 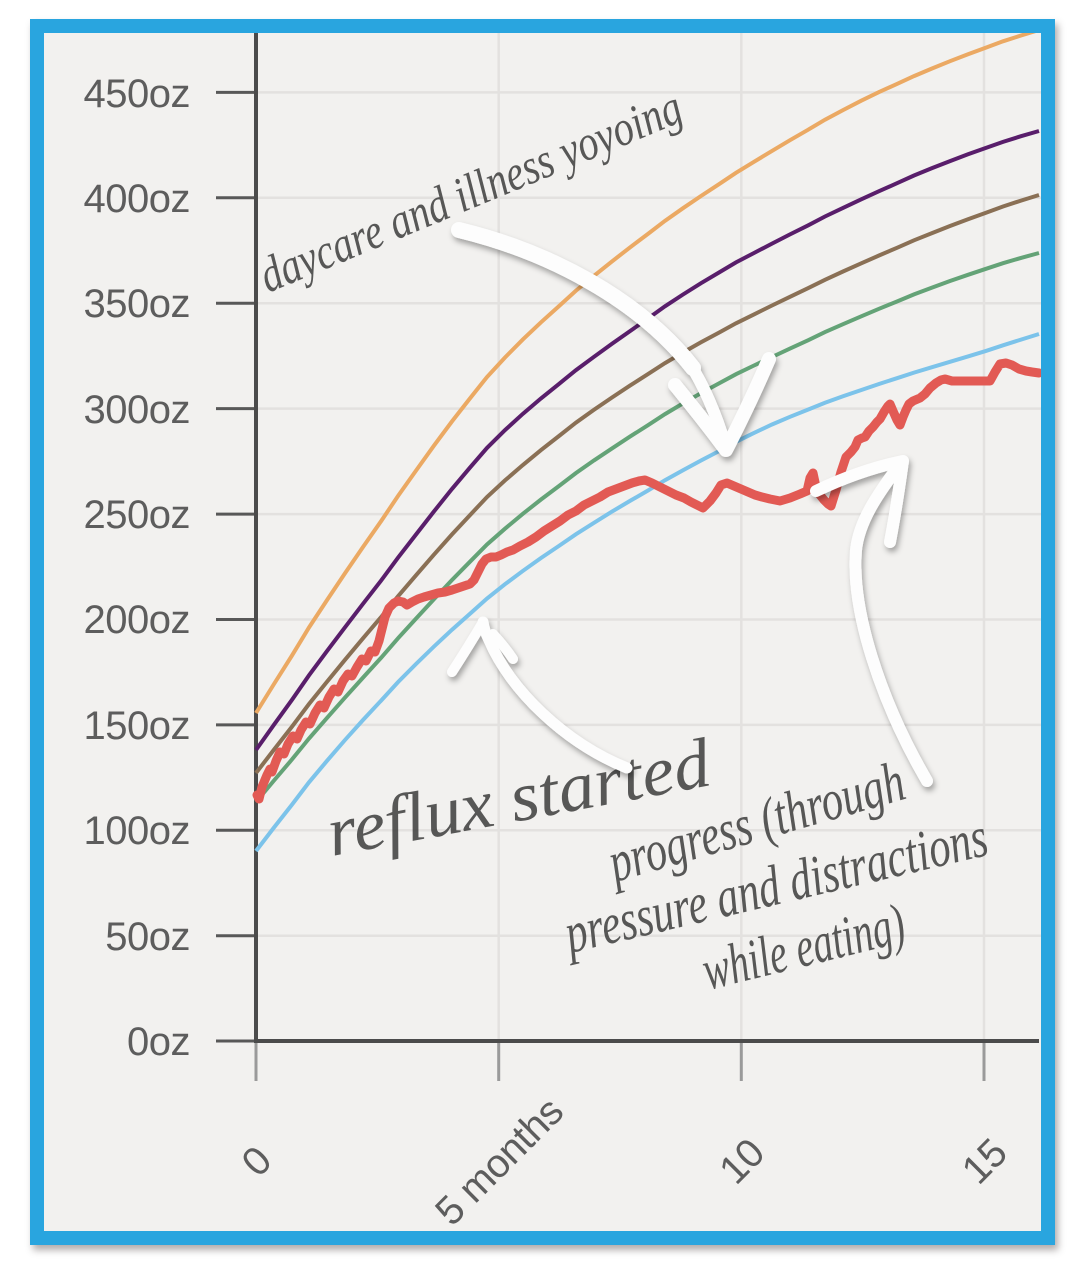 I want to click on svg-text: 200oz, so click(x=137, y=620).